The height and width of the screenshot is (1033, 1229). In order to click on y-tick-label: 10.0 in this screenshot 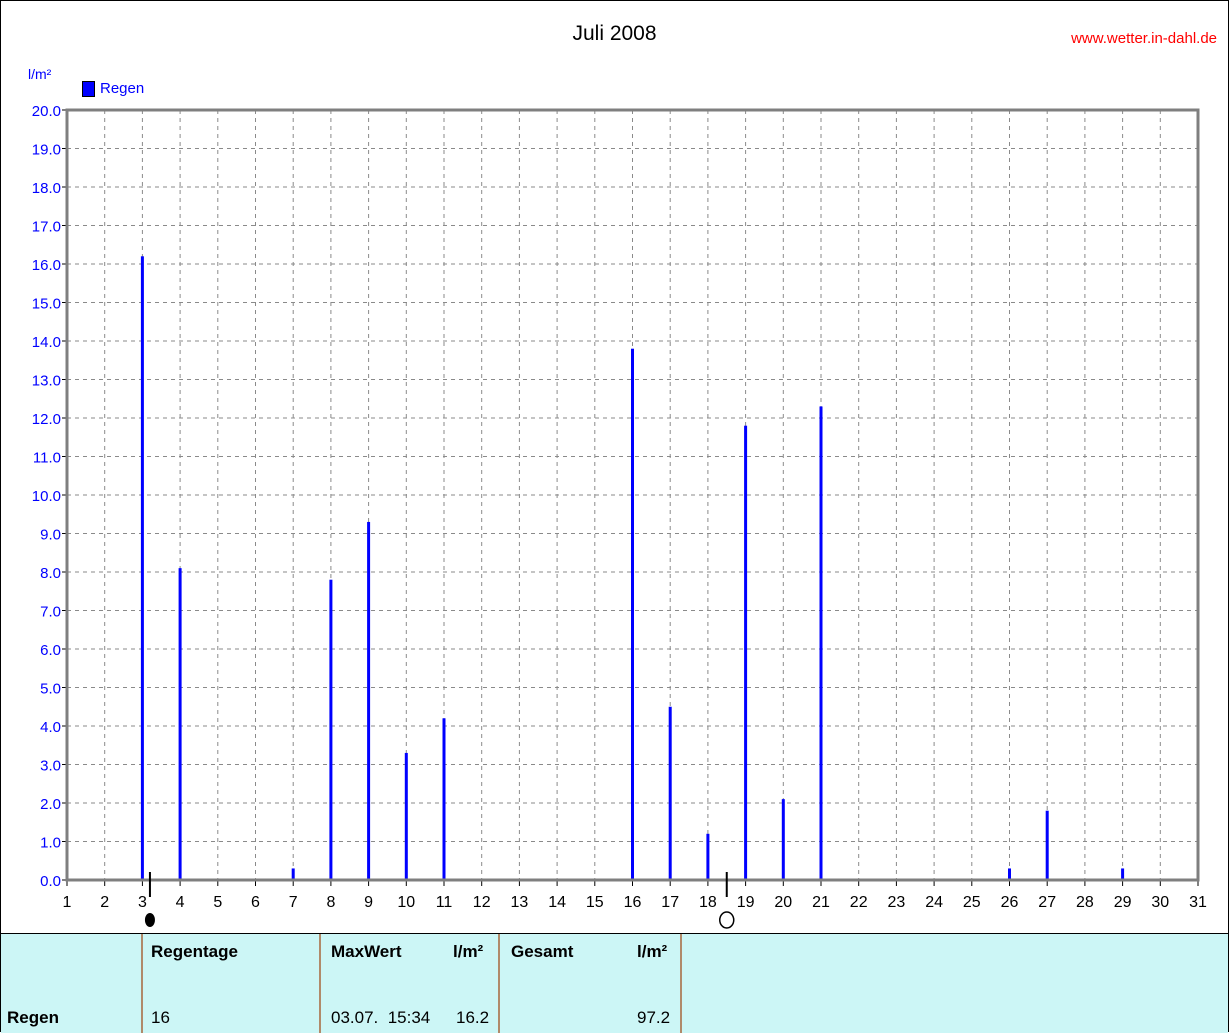, I will do `click(46, 496)`.